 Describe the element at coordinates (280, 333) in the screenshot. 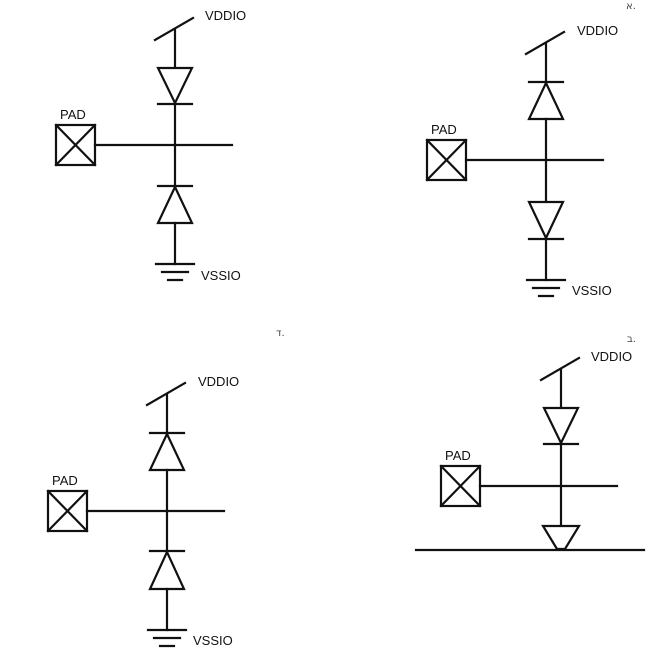

I see `option-label-d: ד.` at that location.